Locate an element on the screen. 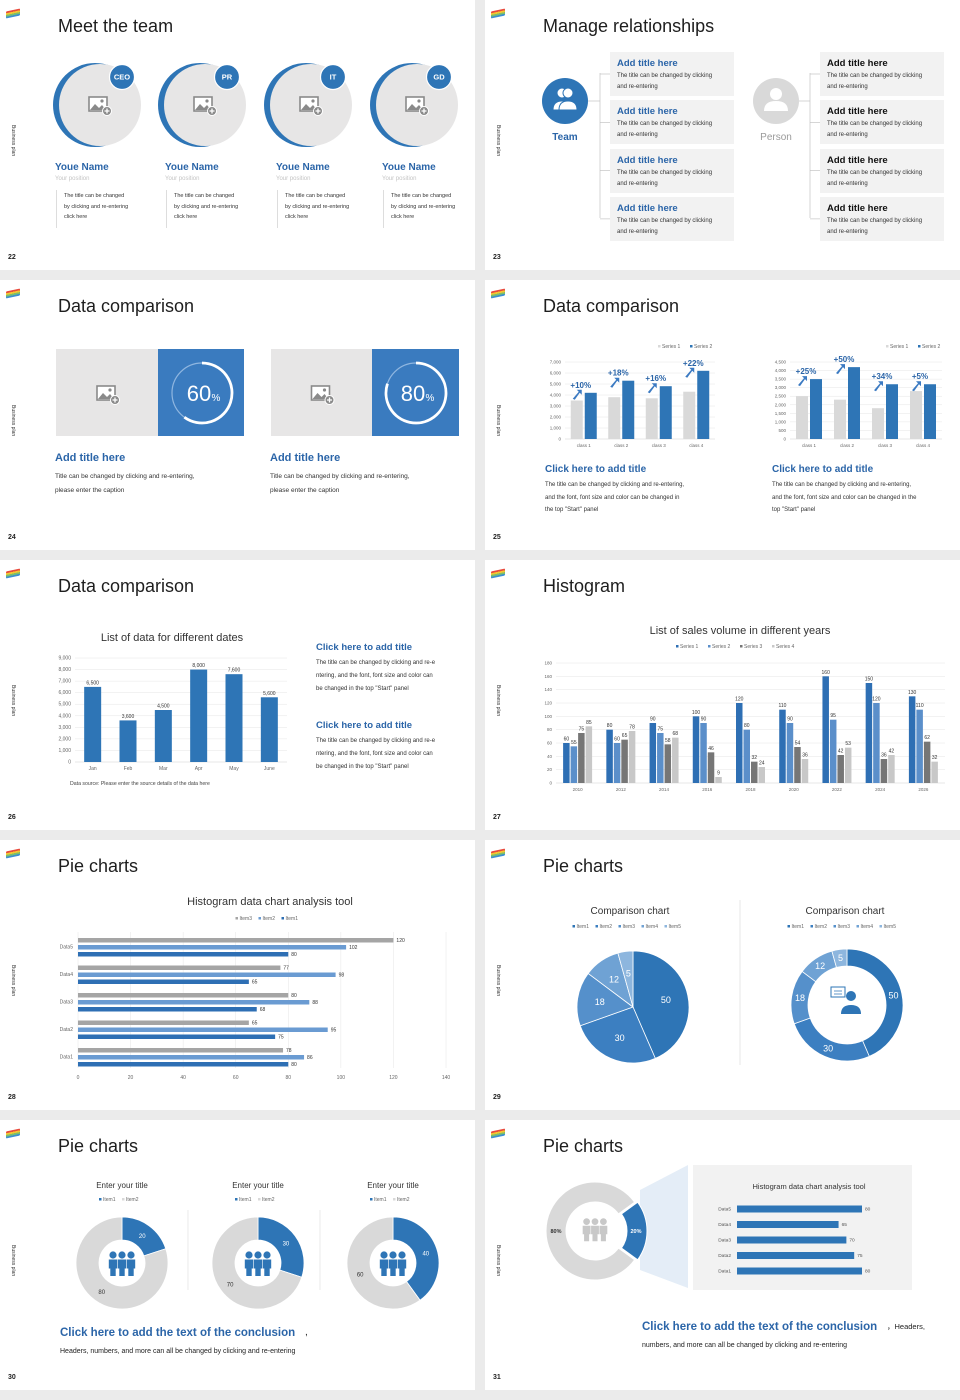 Image resolution: width=960 pixels, height=1400 pixels. slide-number: 30 is located at coordinates (12, 1377).